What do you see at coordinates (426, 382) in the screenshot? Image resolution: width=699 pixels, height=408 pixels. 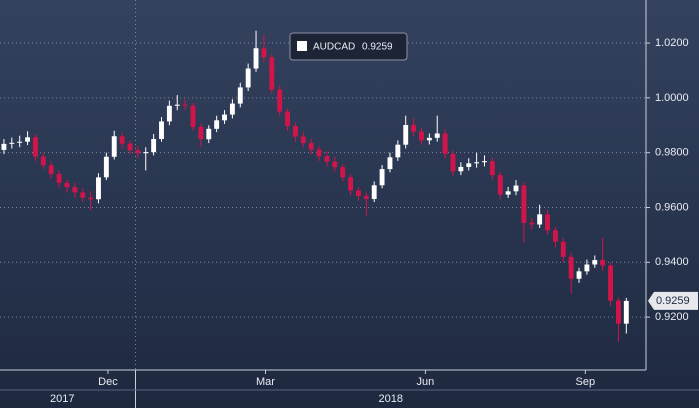 I see `x-tick-label: Jun` at bounding box center [426, 382].